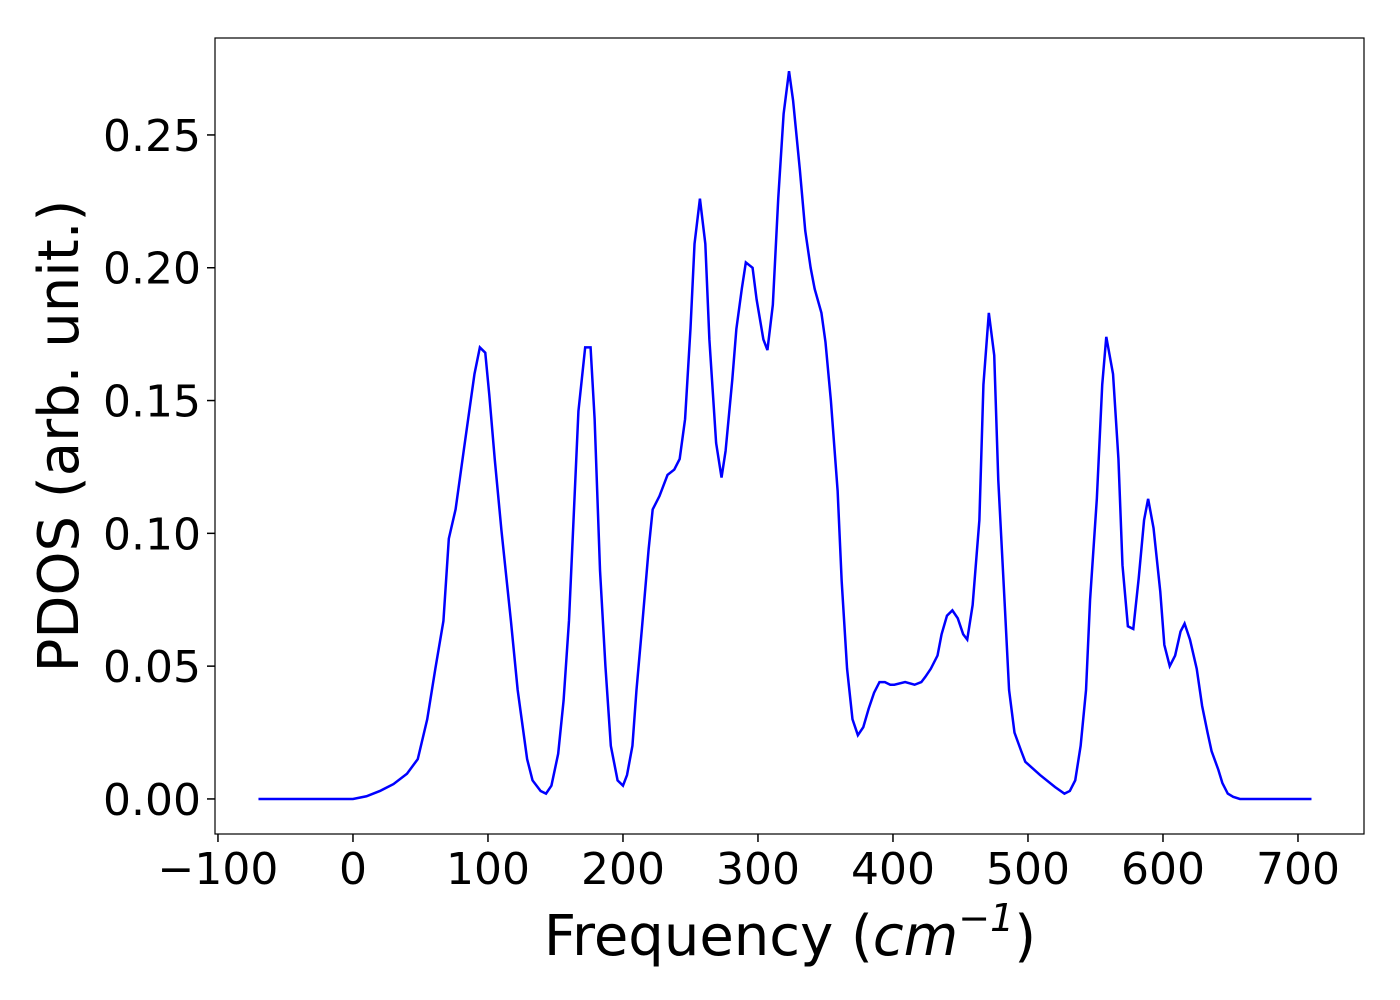  Describe the element at coordinates (488, 869) in the screenshot. I see `x-tick-label: 100` at that location.